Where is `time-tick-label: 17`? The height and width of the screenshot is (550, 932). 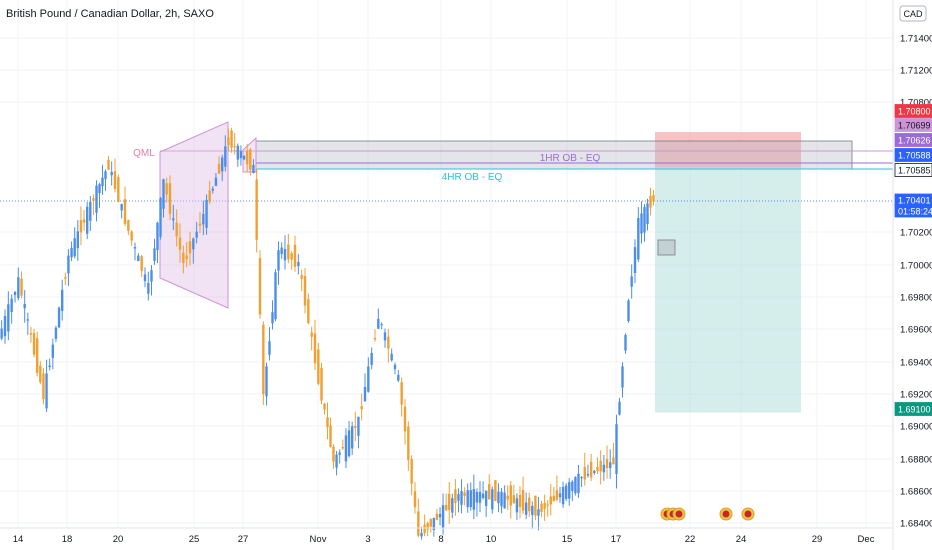 time-tick-label: 17 is located at coordinates (616, 539).